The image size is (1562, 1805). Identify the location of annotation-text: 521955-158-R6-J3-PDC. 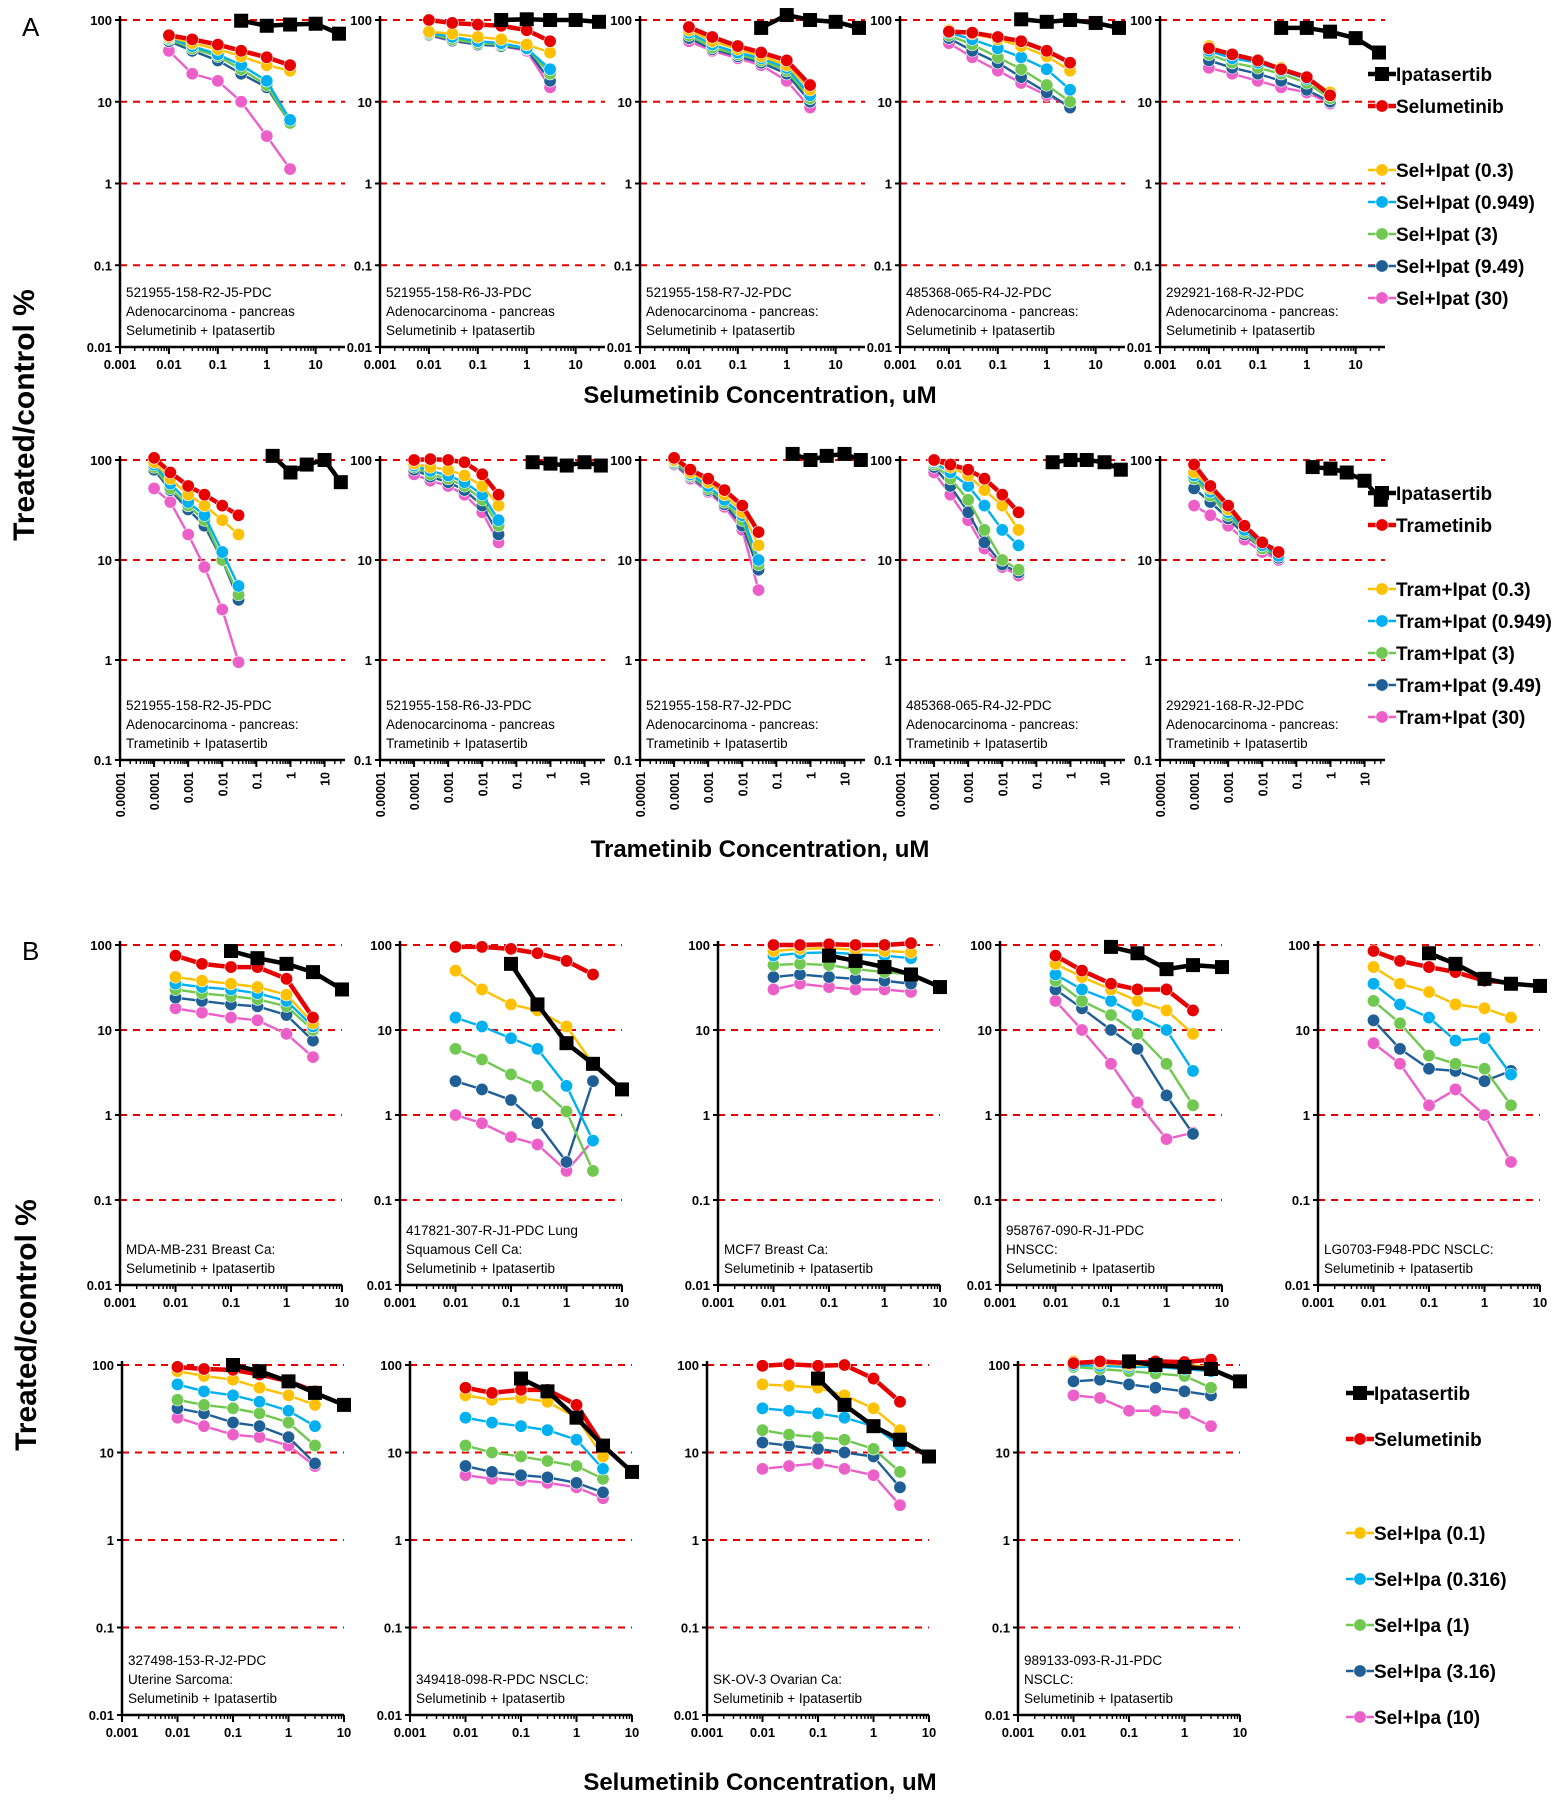
(459, 705).